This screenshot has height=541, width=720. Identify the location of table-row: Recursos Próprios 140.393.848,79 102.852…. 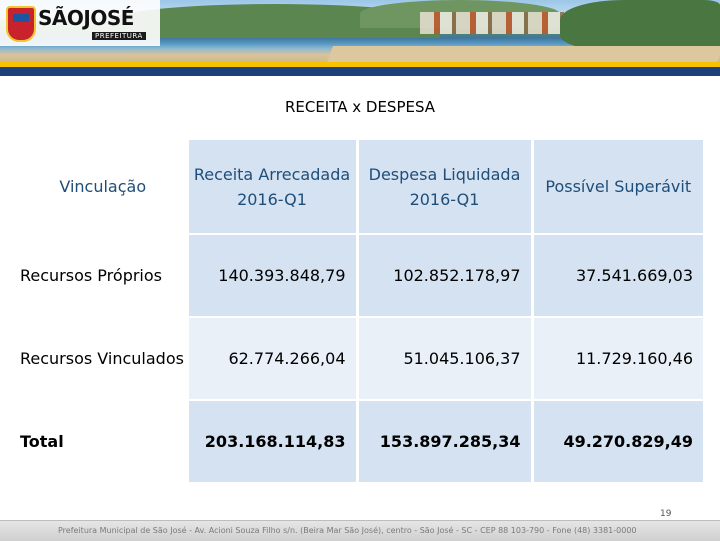
(361, 275).